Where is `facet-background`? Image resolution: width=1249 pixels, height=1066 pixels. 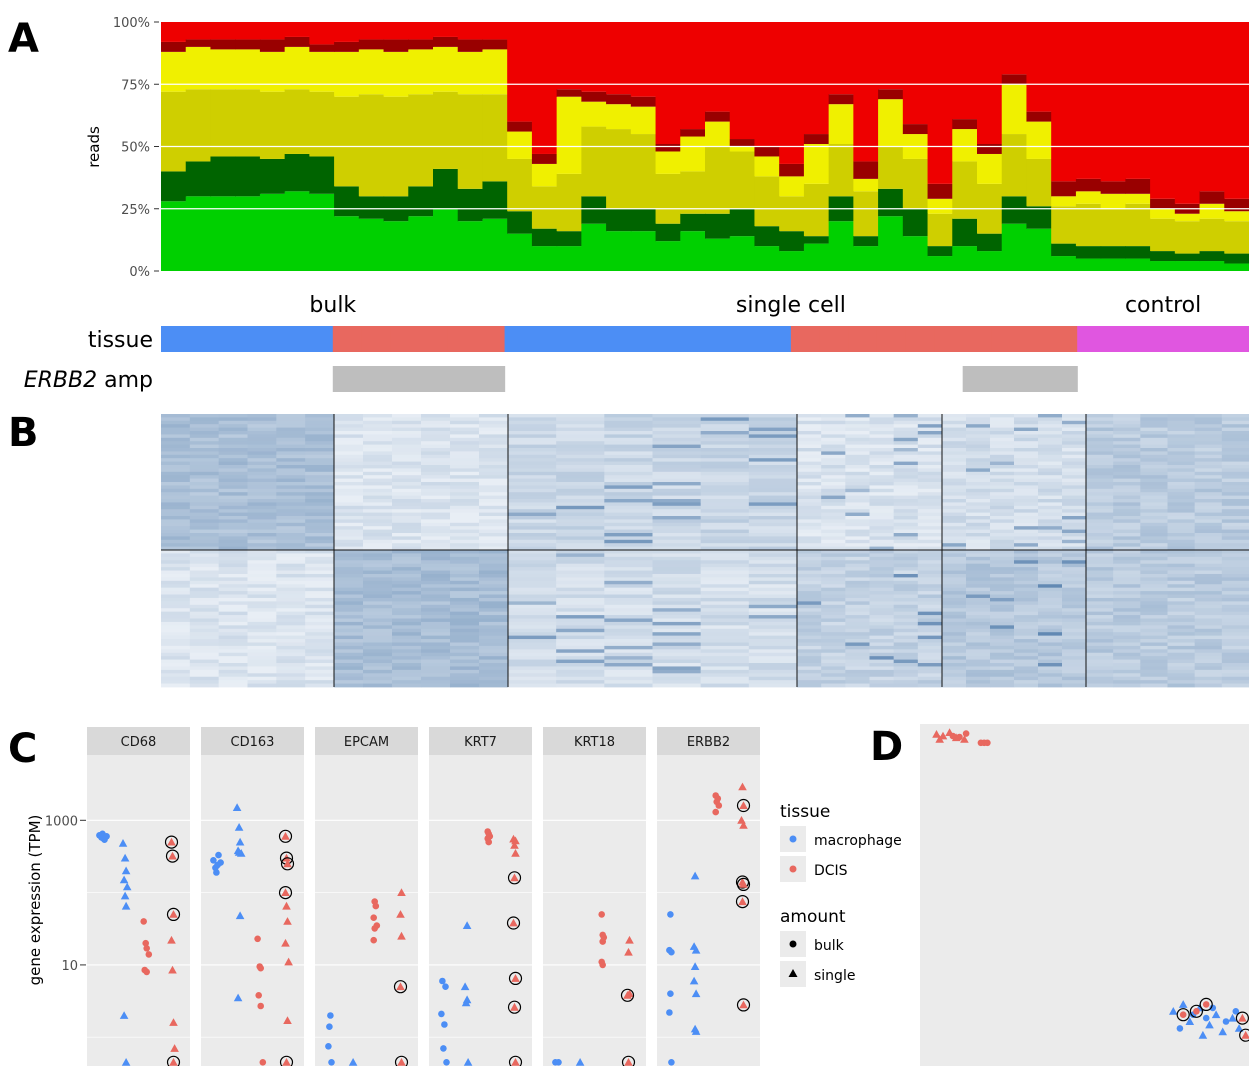
facet-background is located at coordinates (480, 910).